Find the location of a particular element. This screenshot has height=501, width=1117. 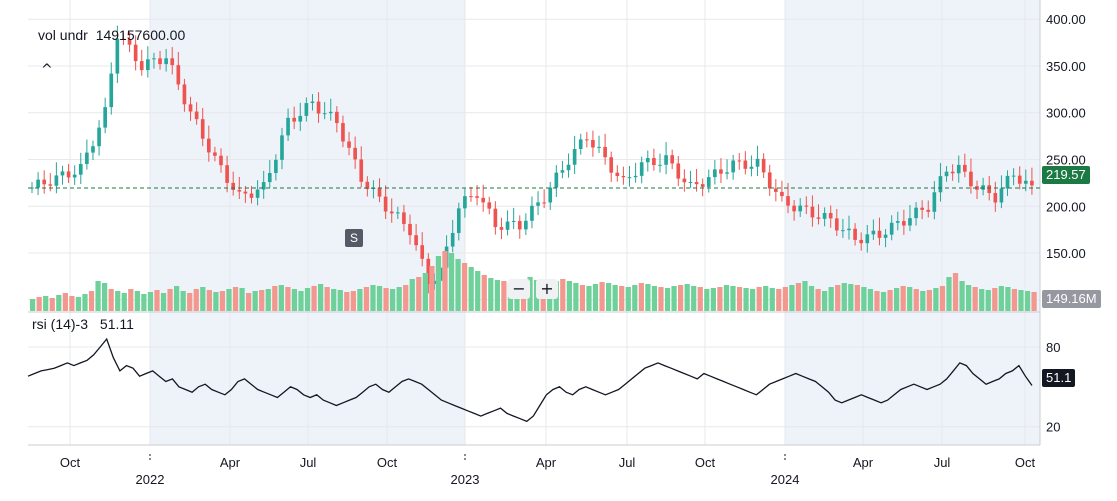

collapse-caret-icon: ^ is located at coordinates (47, 70).